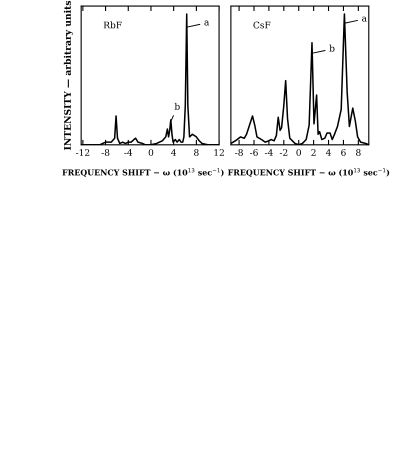 This screenshot has width=394, height=470. Describe the element at coordinates (343, 152) in the screenshot. I see `x-tick-label: 6` at that location.